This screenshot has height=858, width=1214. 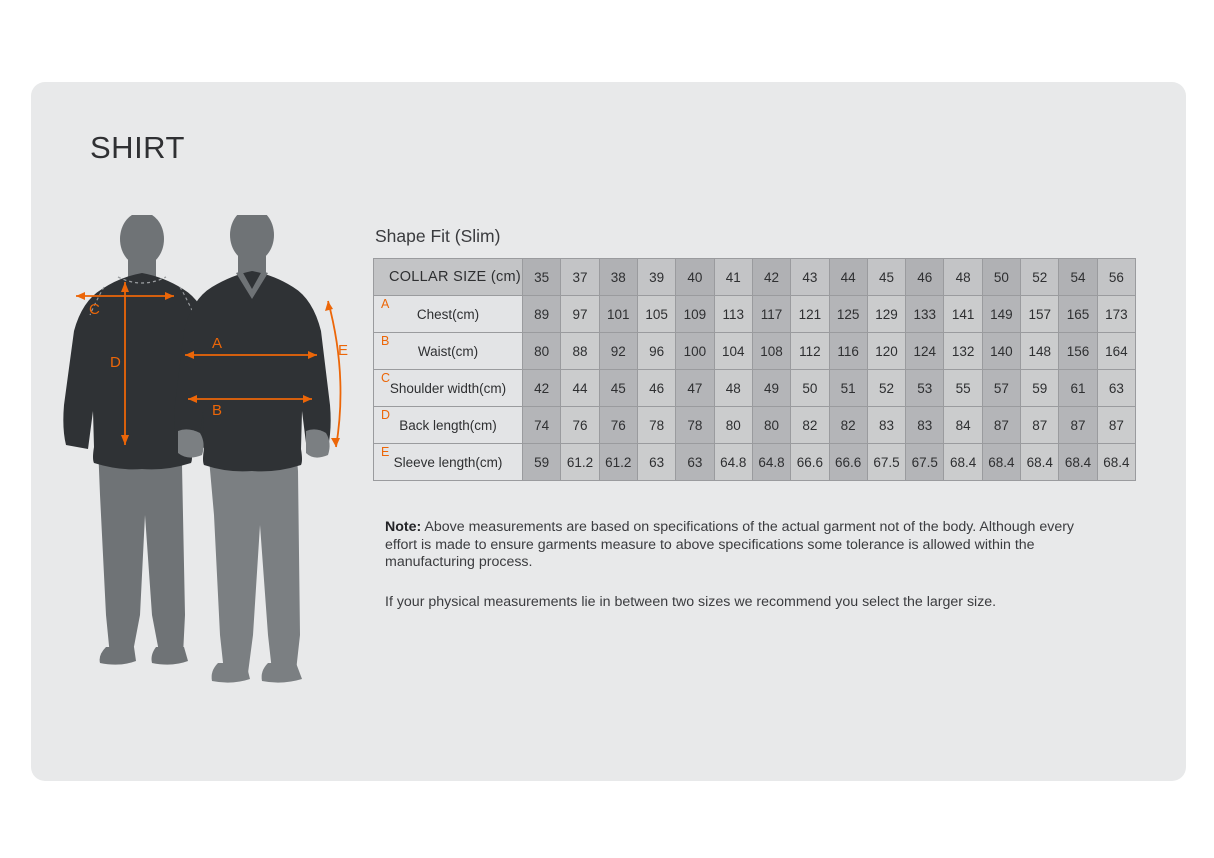 I want to click on cell-shoulder-37: 44, so click(x=580, y=388).